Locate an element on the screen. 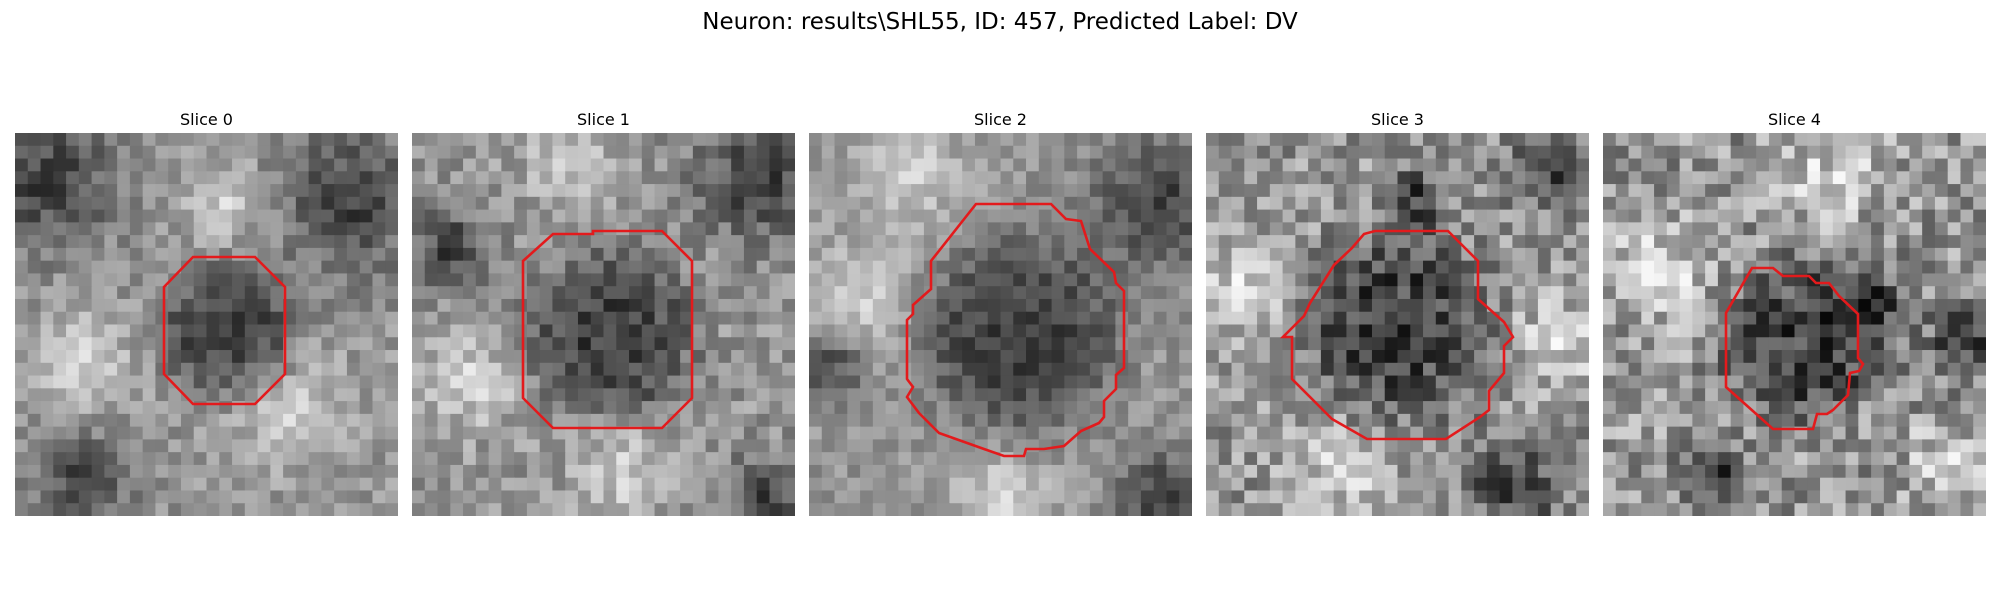 The height and width of the screenshot is (600, 2000). slice-panel-3: Slice 3 is located at coordinates (1397, 312).